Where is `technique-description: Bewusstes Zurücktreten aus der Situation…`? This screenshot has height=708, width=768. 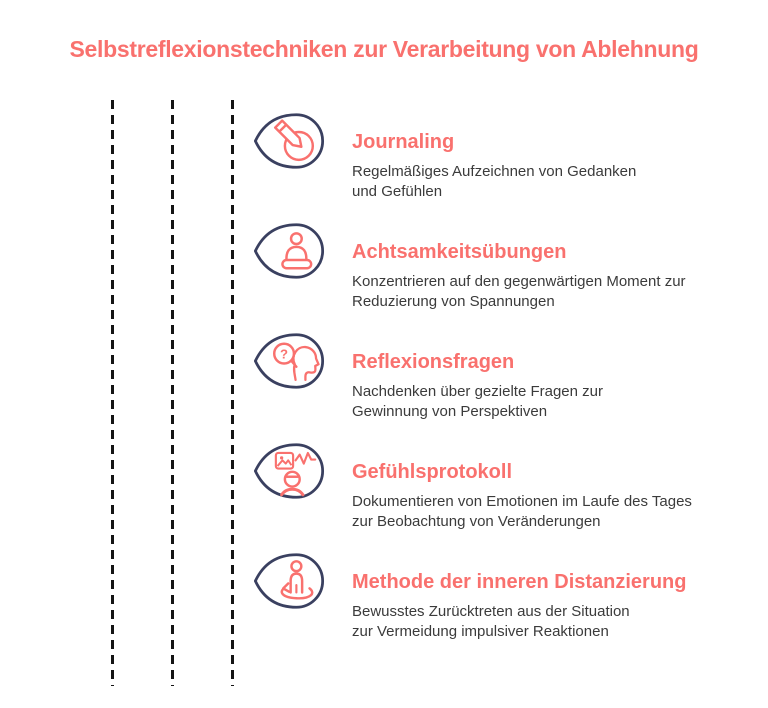 technique-description: Bewusstes Zurücktreten aus der Situation… is located at coordinates (491, 621).